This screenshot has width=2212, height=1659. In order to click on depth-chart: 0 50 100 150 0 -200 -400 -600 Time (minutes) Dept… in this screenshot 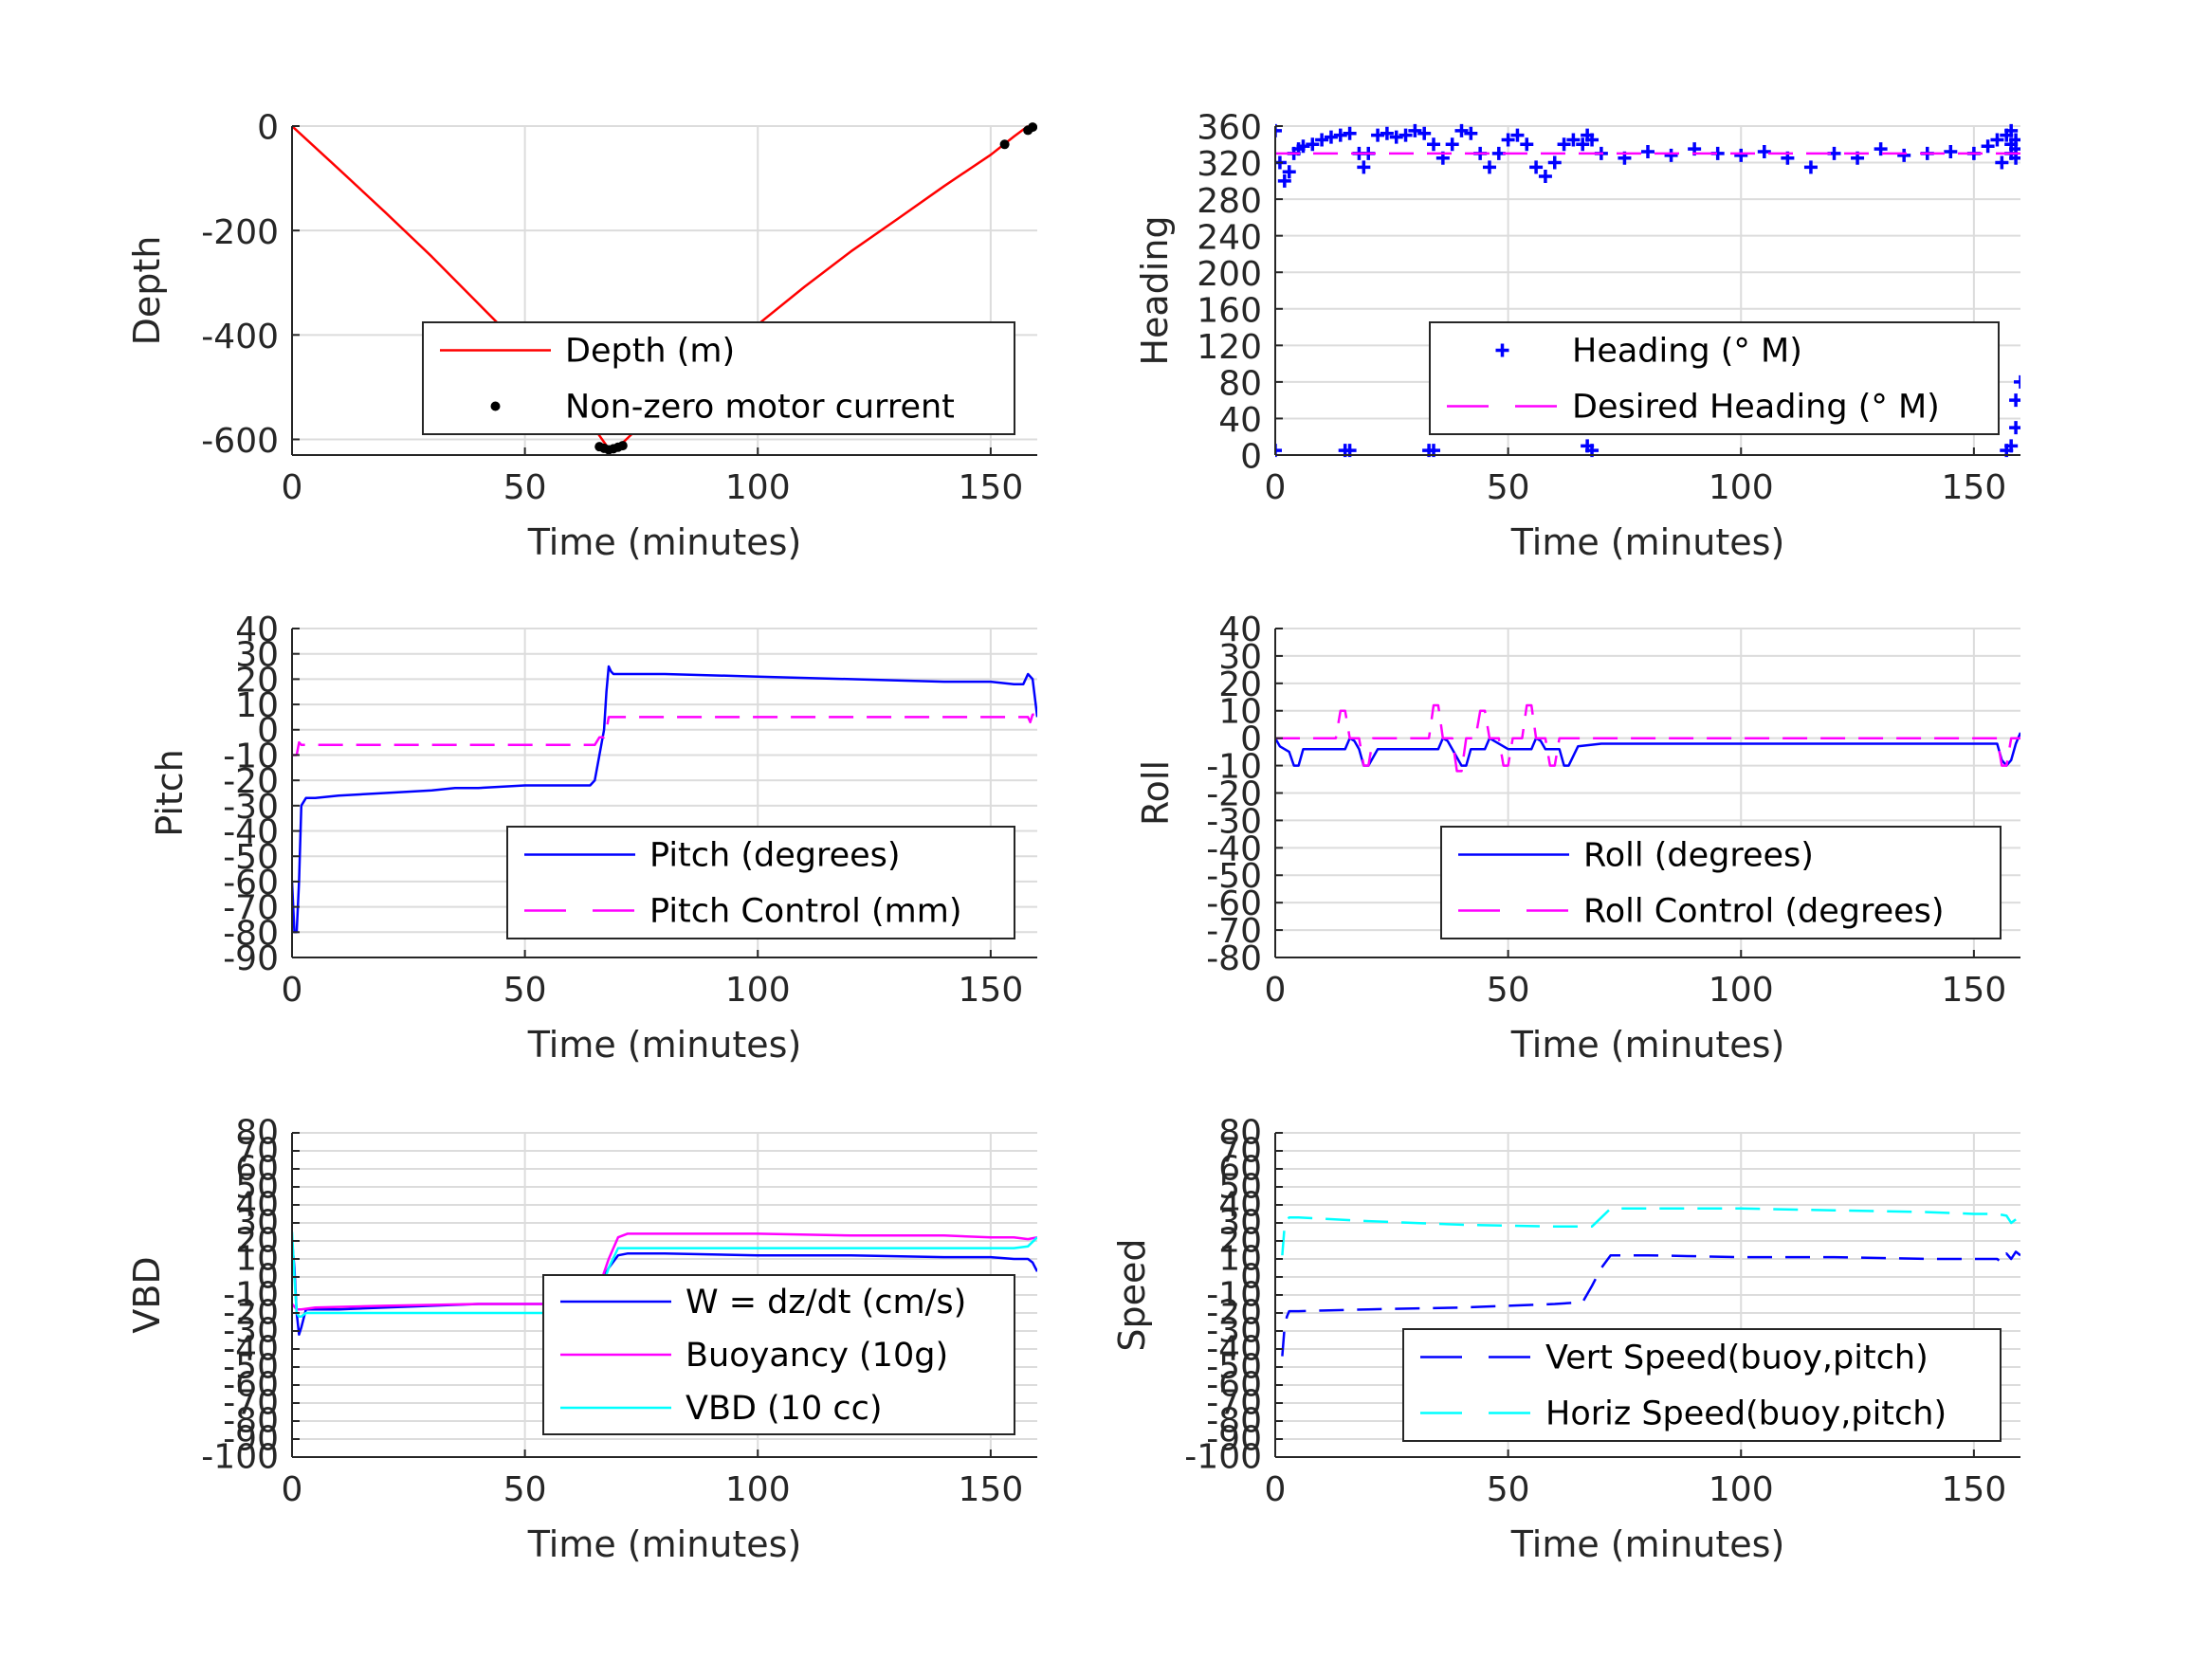, I will do `click(581, 336)`.